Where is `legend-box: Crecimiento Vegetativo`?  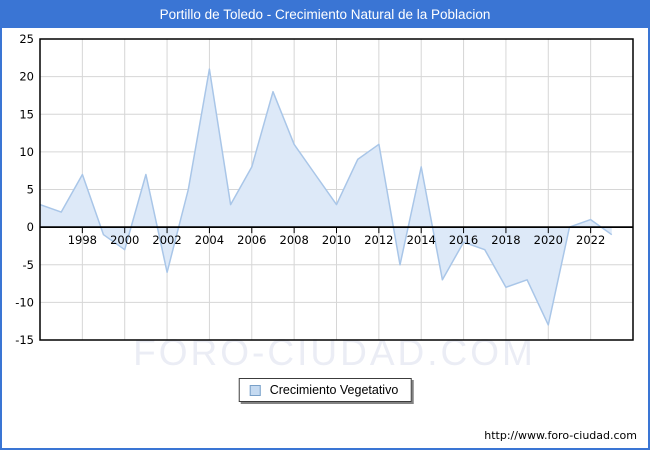
legend-box: Crecimiento Vegetativo is located at coordinates (325, 390).